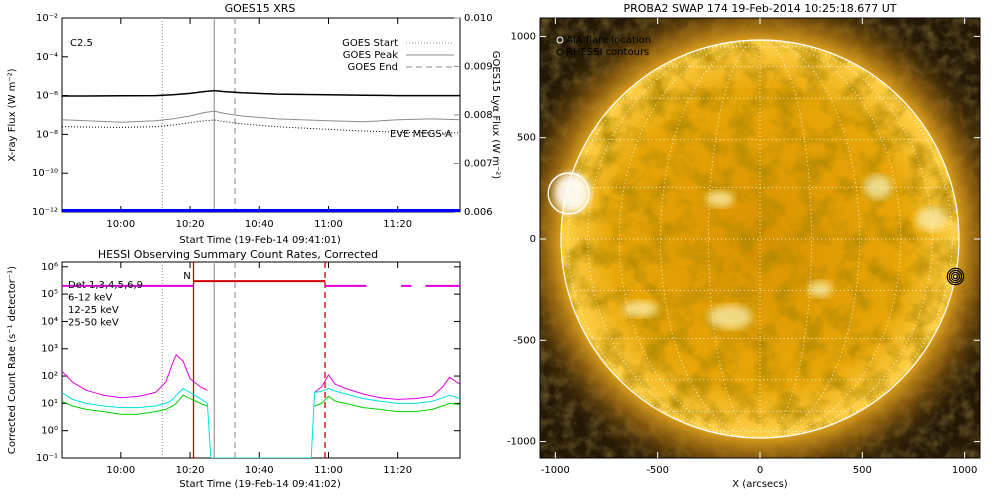 The image size is (1000, 500). What do you see at coordinates (526, 138) in the screenshot?
I see `y-tick-label: 500` at bounding box center [526, 138].